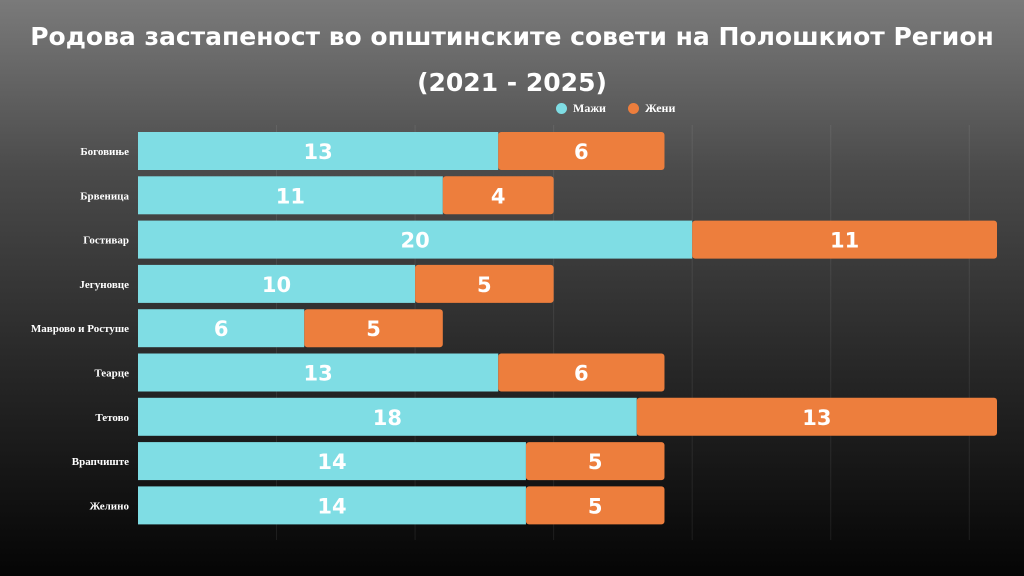  I want to click on legend-item-men: Мажи, so click(581, 108).